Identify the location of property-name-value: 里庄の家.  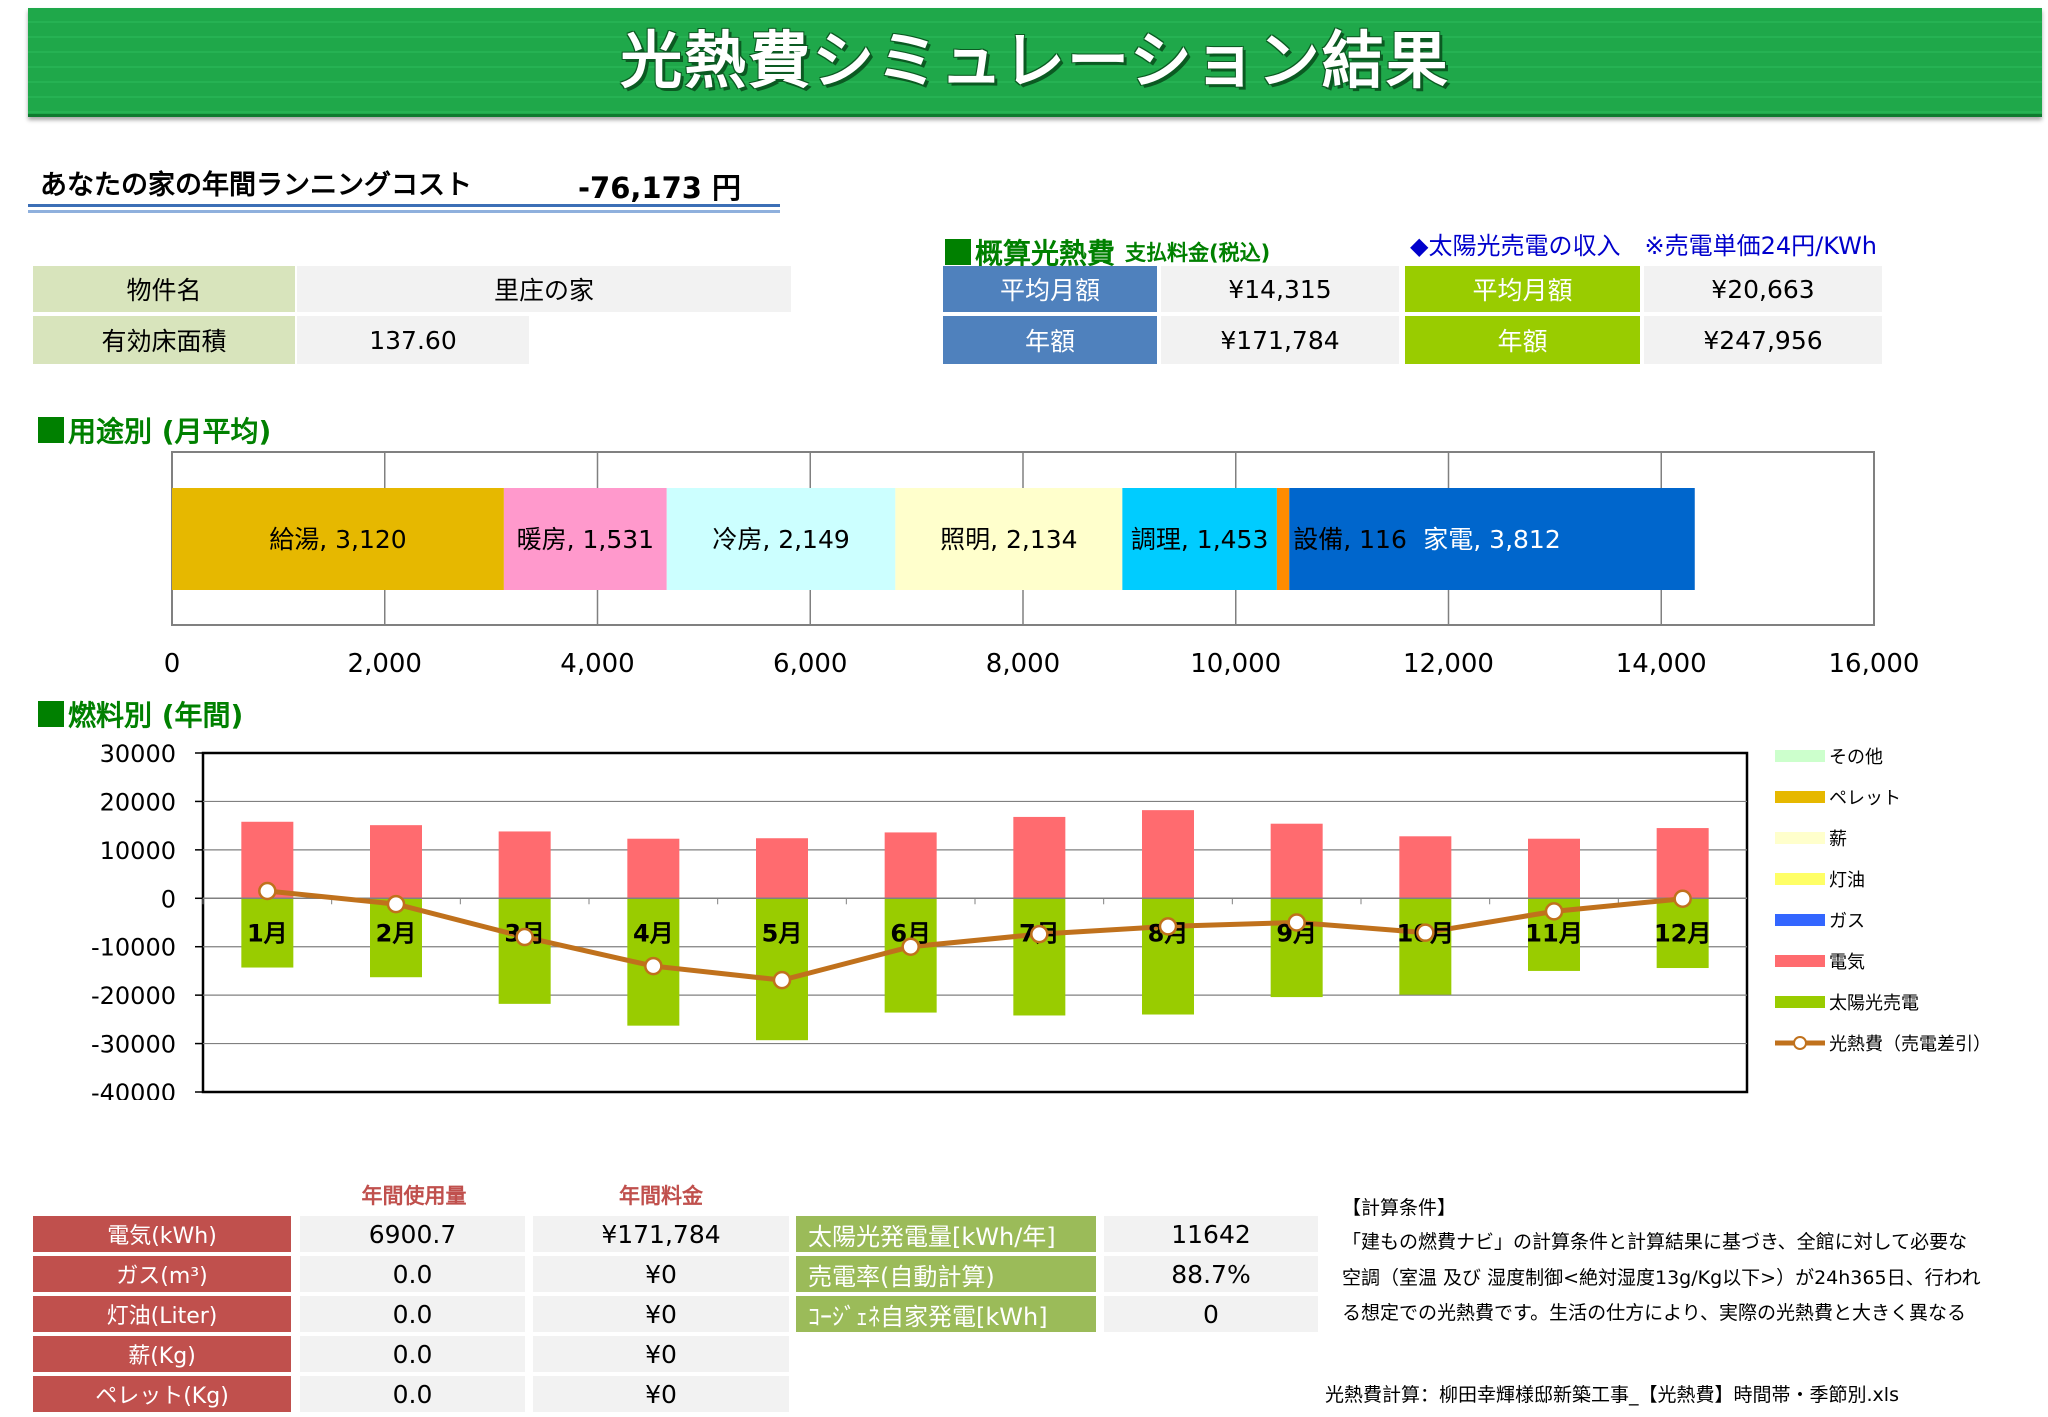
(544, 289).